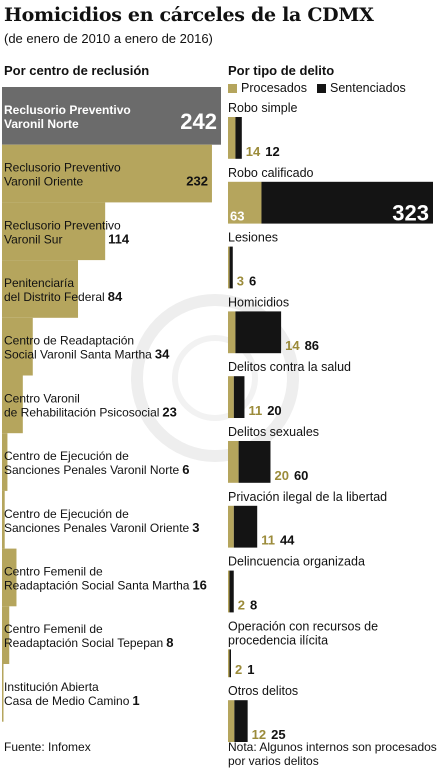  What do you see at coordinates (303, 626) in the screenshot?
I see `crime-label-9-line-1: Operación con recursos de` at bounding box center [303, 626].